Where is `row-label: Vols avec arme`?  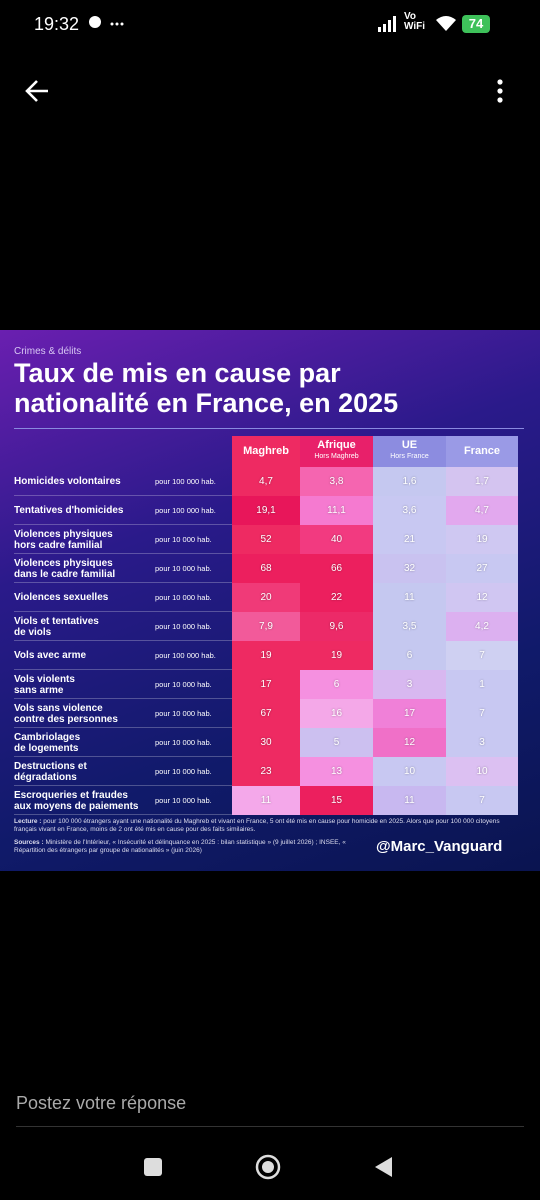 row-label: Vols avec arme is located at coordinates (50, 655).